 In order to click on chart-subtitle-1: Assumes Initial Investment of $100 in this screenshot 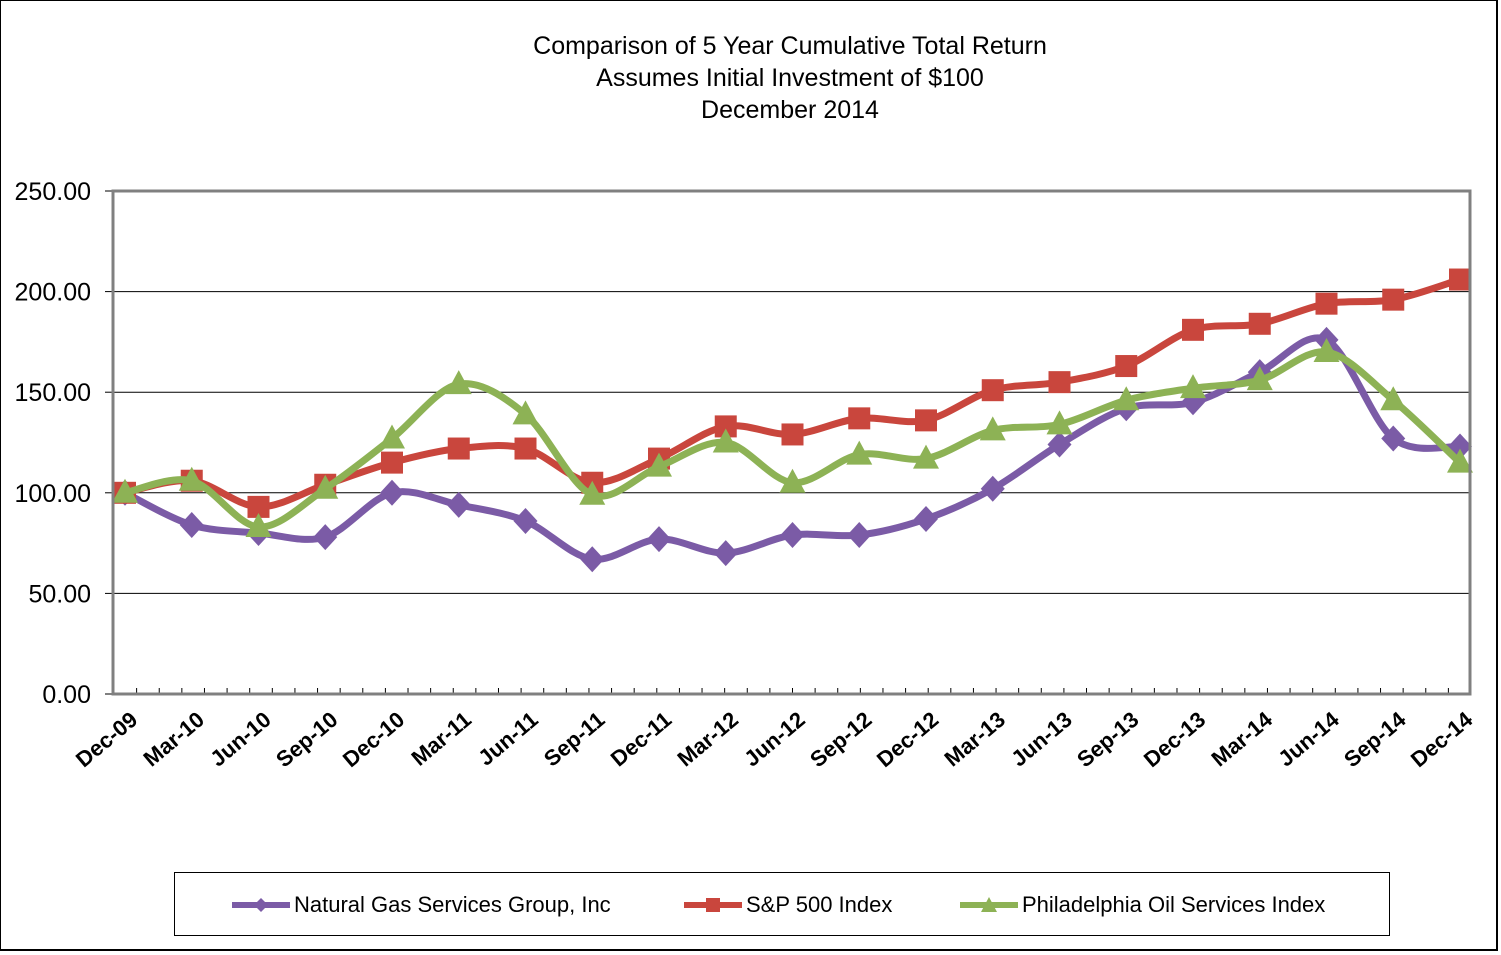, I will do `click(790, 78)`.